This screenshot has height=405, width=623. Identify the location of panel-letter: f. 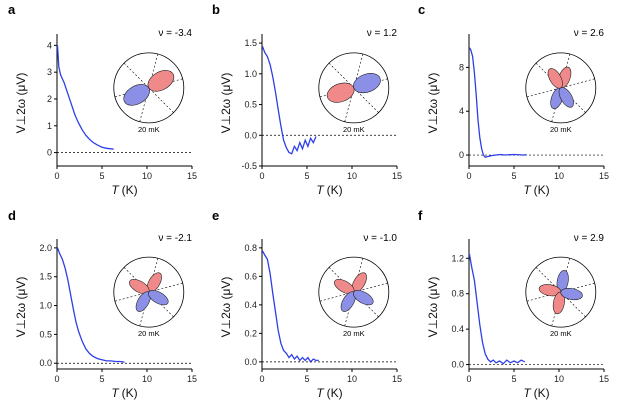
(420, 215).